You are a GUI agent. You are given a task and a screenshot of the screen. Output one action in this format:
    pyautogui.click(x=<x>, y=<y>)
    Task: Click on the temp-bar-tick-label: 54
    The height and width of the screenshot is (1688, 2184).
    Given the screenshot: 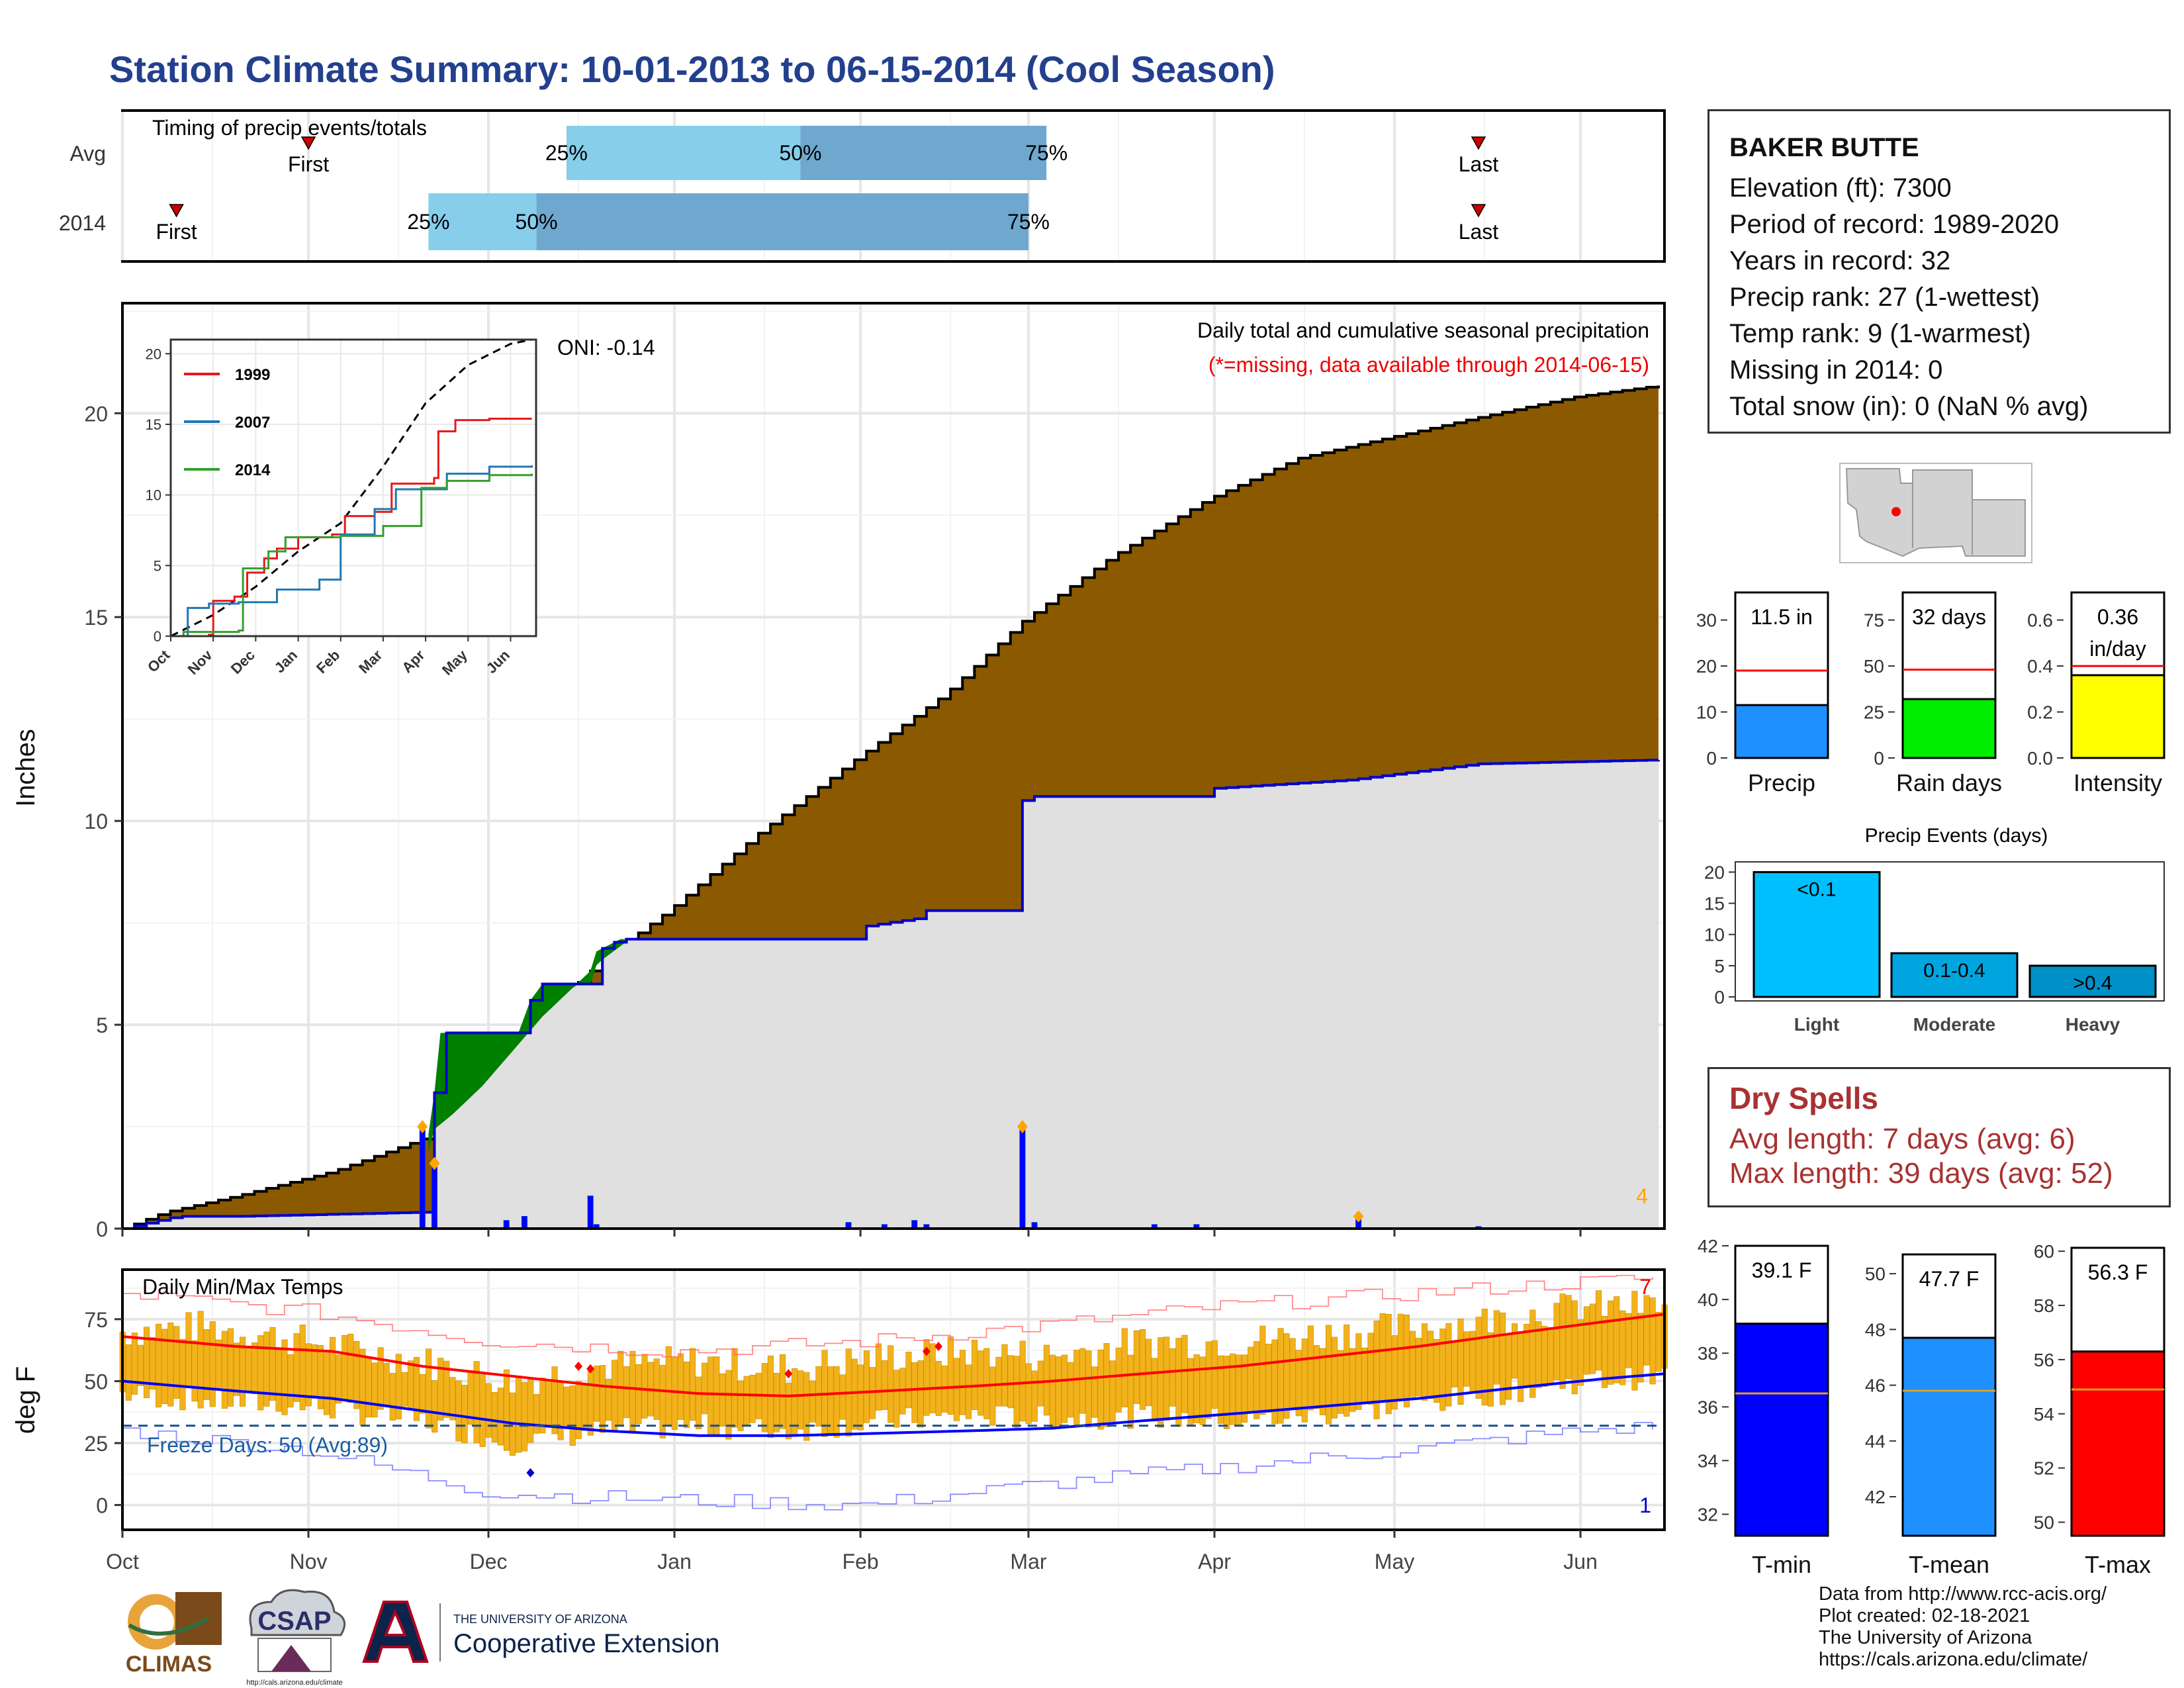 What is the action you would take?
    pyautogui.click(x=2044, y=1414)
    